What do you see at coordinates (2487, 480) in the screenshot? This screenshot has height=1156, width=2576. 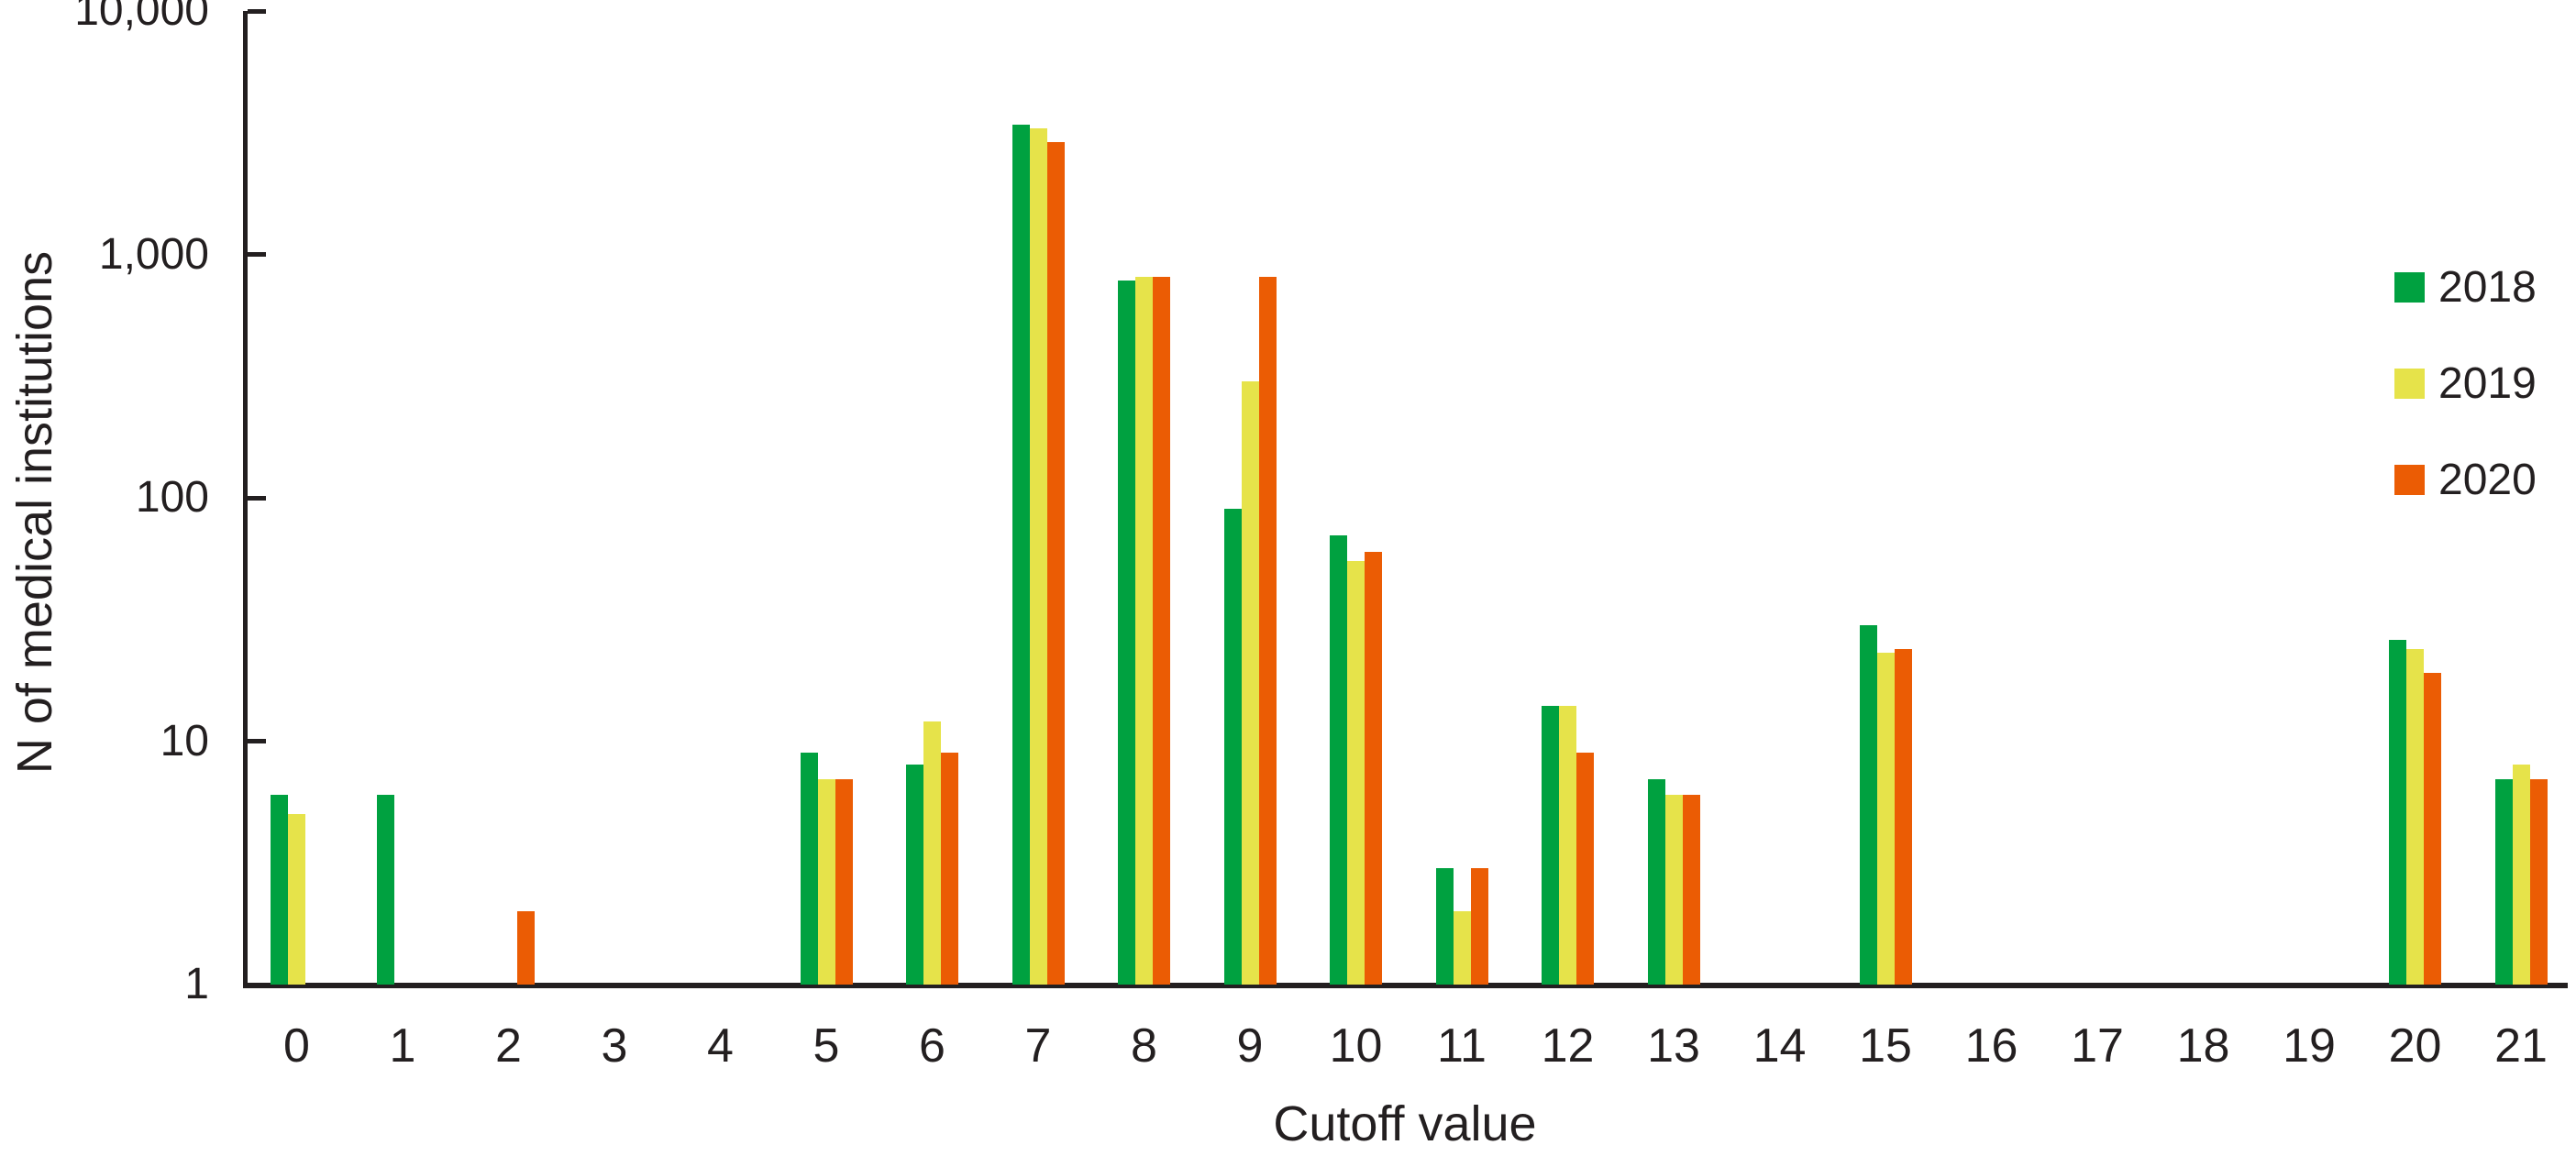 I see `legend-label-2020: 2020` at bounding box center [2487, 480].